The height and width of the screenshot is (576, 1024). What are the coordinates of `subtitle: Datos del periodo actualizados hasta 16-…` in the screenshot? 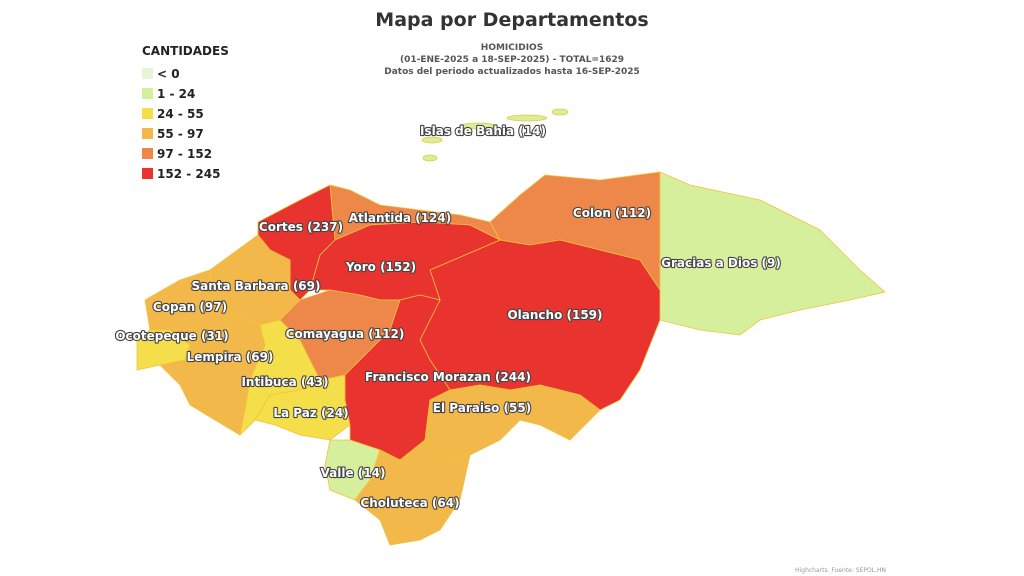 It's located at (512, 72).